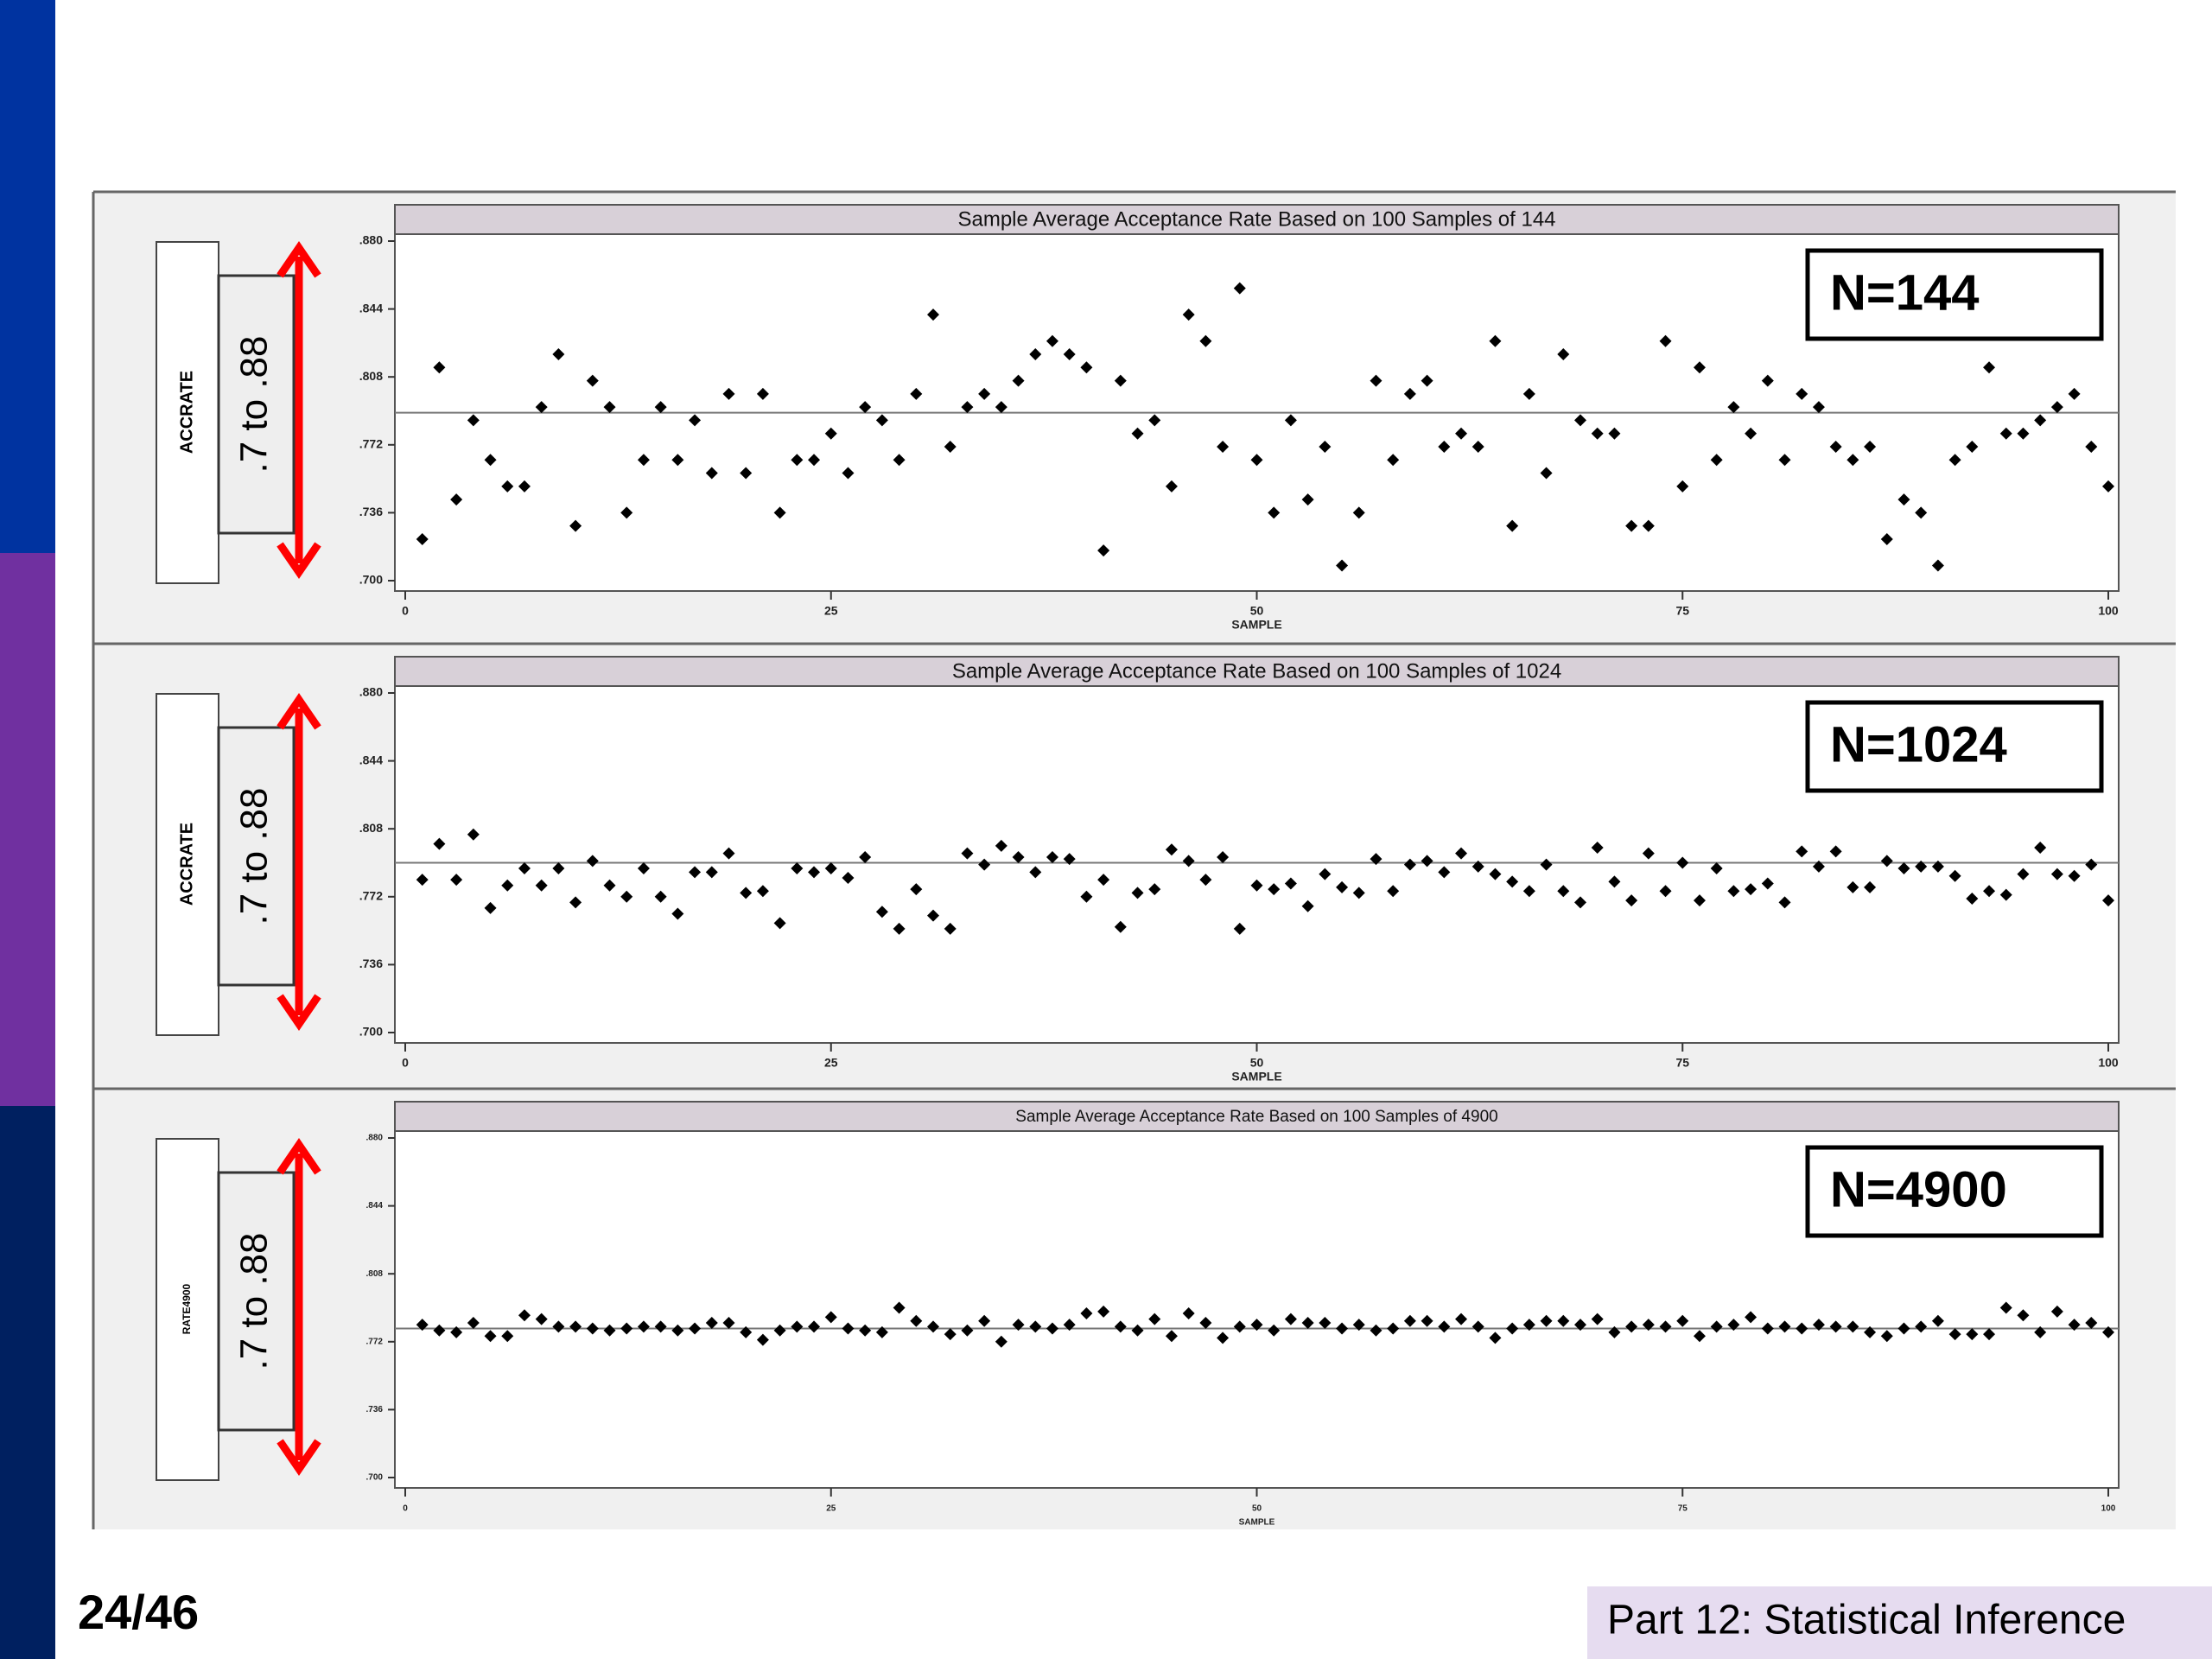  I want to click on y-tick-label: .736, so click(371, 511).